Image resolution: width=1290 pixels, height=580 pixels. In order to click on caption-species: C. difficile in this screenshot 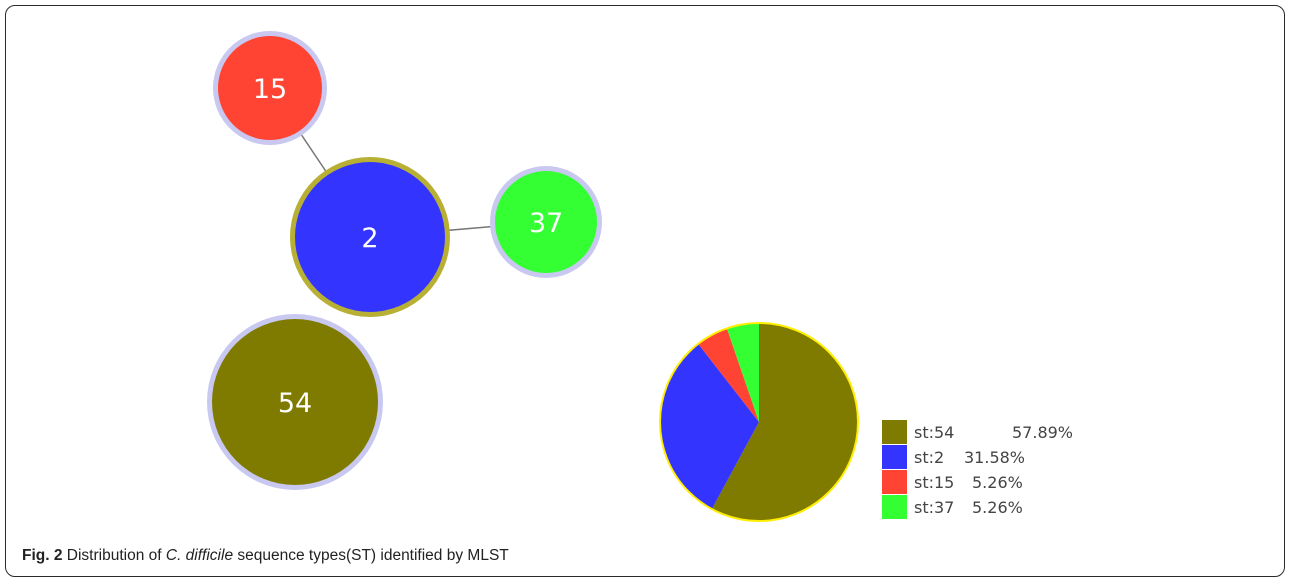, I will do `click(199, 555)`.